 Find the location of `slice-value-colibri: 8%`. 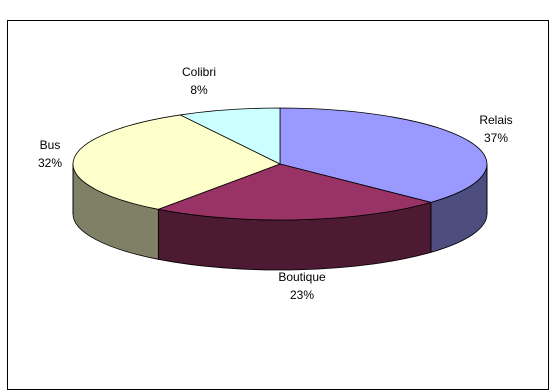

slice-value-colibri: 8% is located at coordinates (199, 90).